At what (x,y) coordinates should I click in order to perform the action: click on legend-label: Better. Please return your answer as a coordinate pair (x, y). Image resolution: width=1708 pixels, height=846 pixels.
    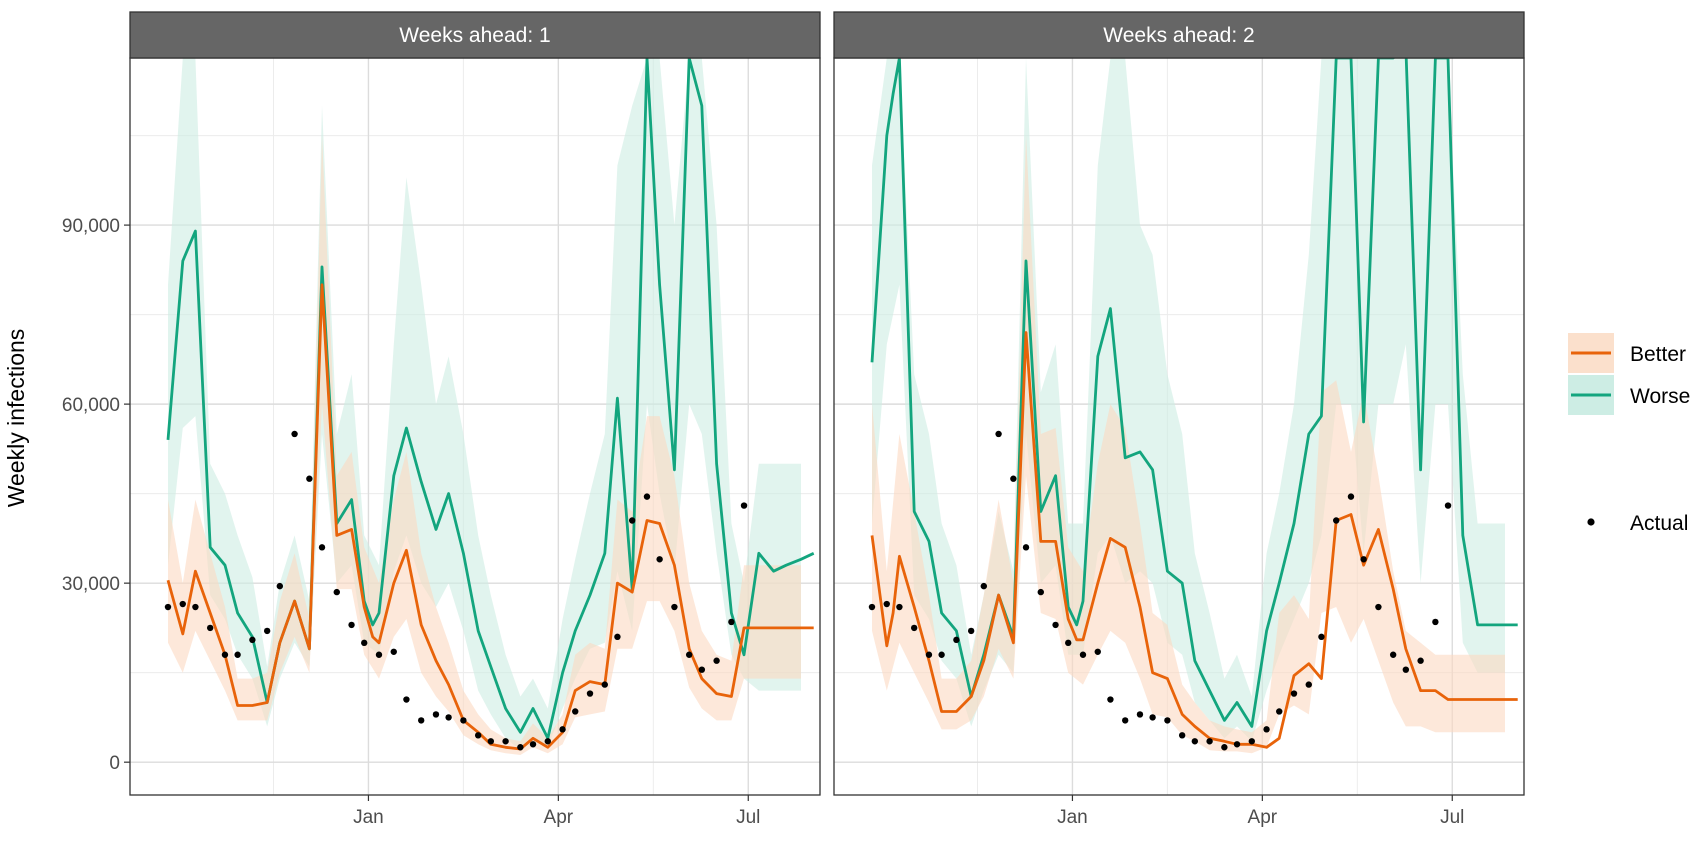
    Looking at the image, I should click on (1658, 354).